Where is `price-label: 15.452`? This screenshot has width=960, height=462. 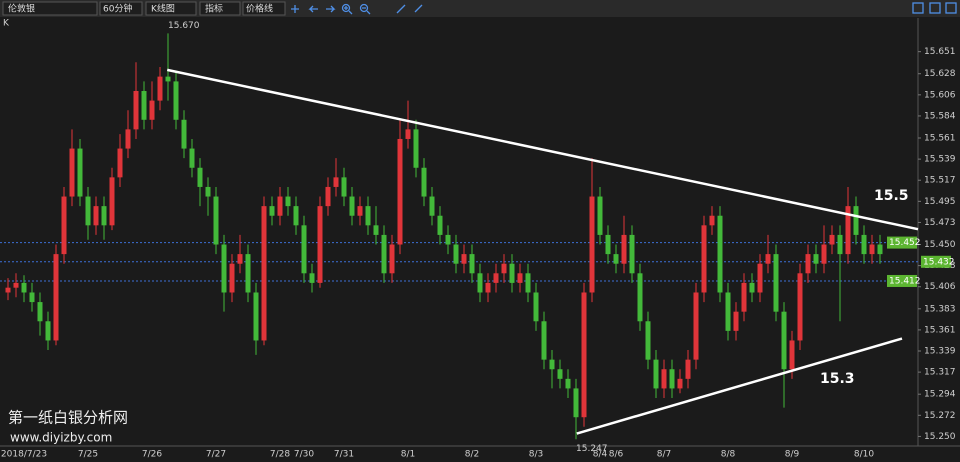
price-label: 15.452 is located at coordinates (905, 243).